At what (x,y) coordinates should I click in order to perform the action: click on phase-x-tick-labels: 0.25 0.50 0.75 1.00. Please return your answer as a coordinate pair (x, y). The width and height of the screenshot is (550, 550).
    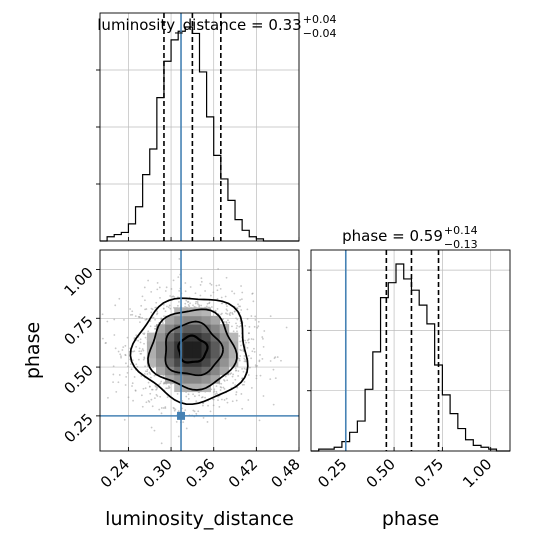
    Looking at the image, I should click on (404, 473).